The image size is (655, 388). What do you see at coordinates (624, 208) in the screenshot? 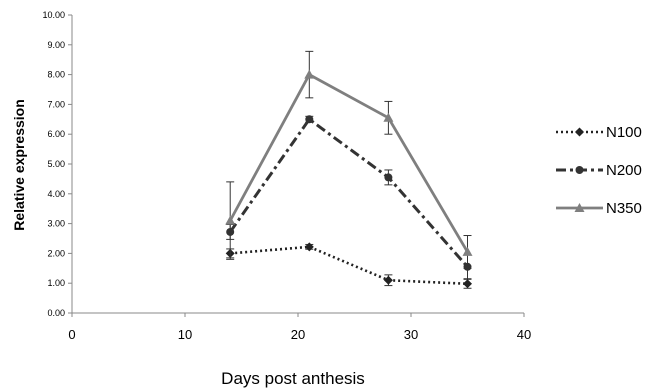
I see `legend-label: N350` at bounding box center [624, 208].